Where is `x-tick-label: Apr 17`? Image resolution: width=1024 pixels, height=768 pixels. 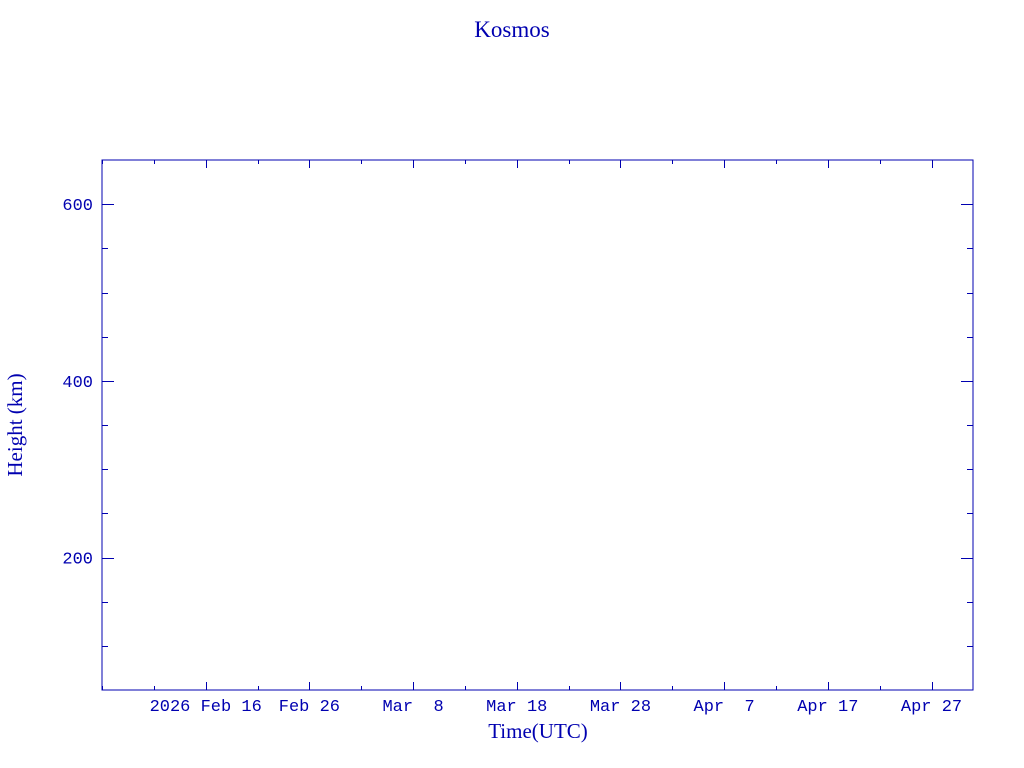
x-tick-label: Apr 17 is located at coordinates (827, 707).